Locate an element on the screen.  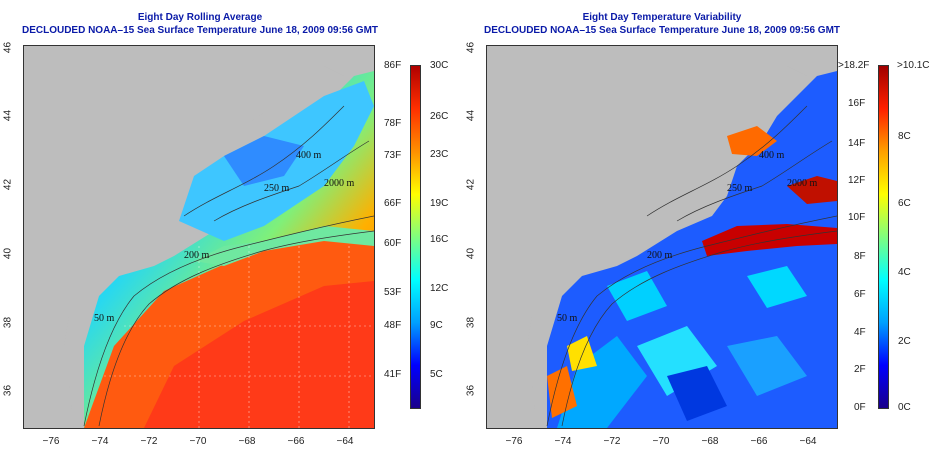
left-cb-f-0: 86F is located at coordinates (393, 65).